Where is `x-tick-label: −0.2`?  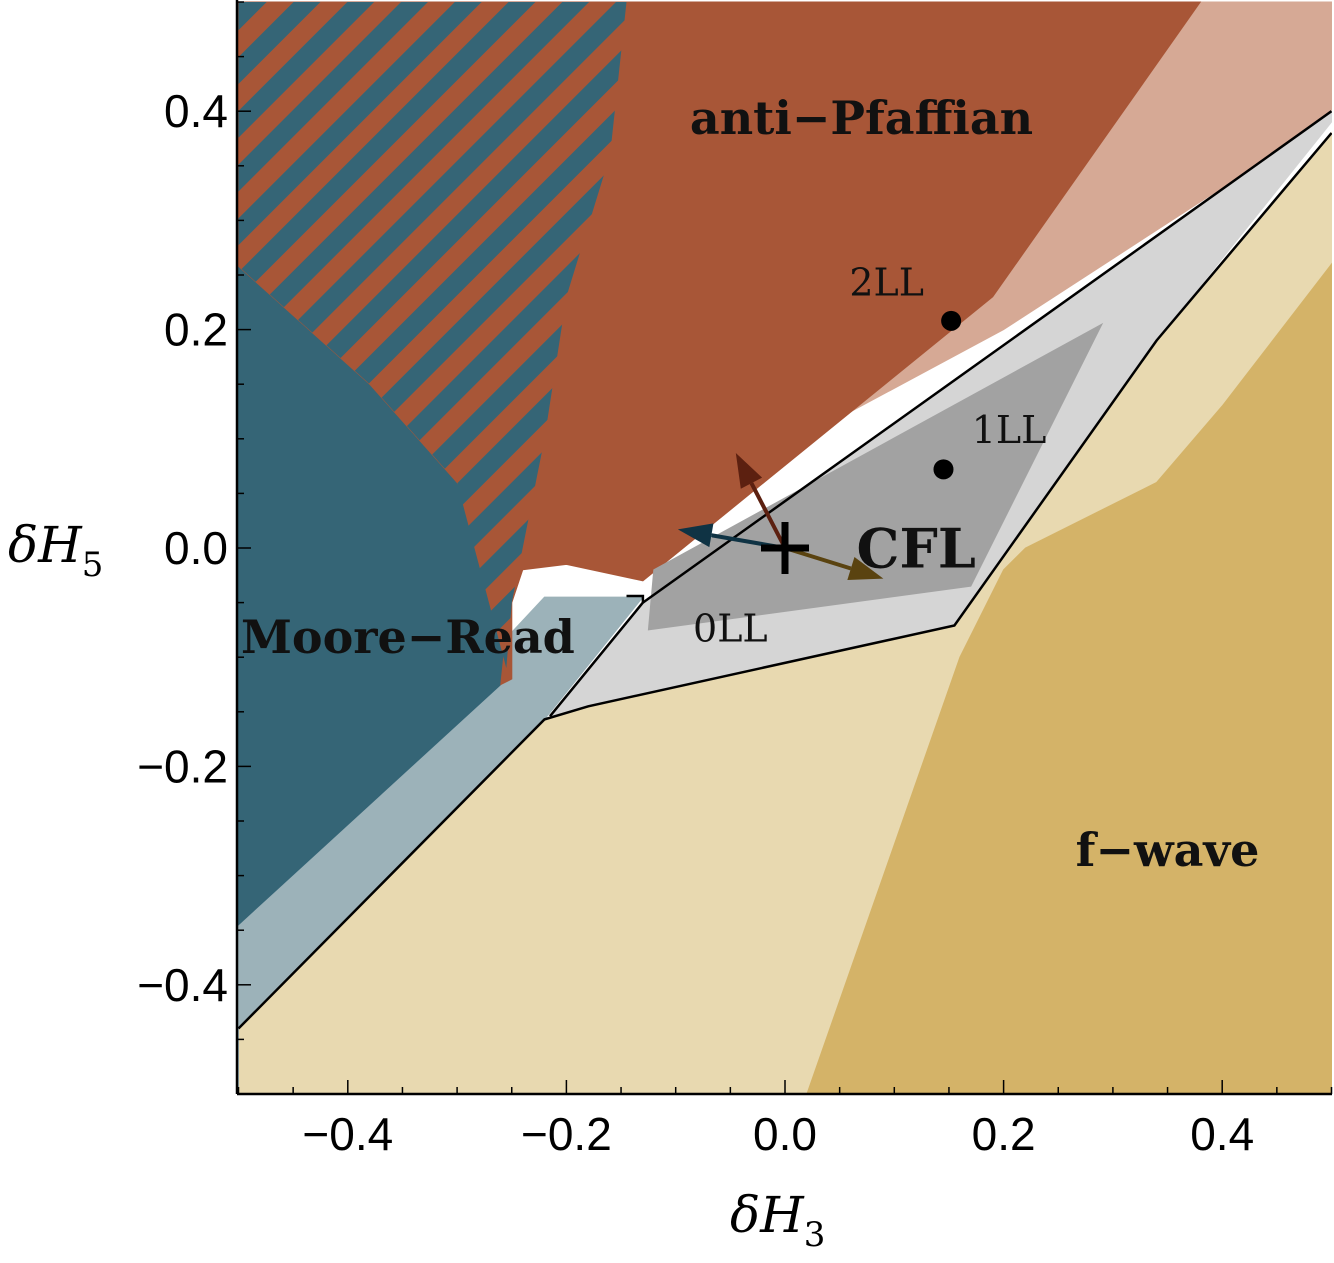
x-tick-label: −0.2 is located at coordinates (566, 1134).